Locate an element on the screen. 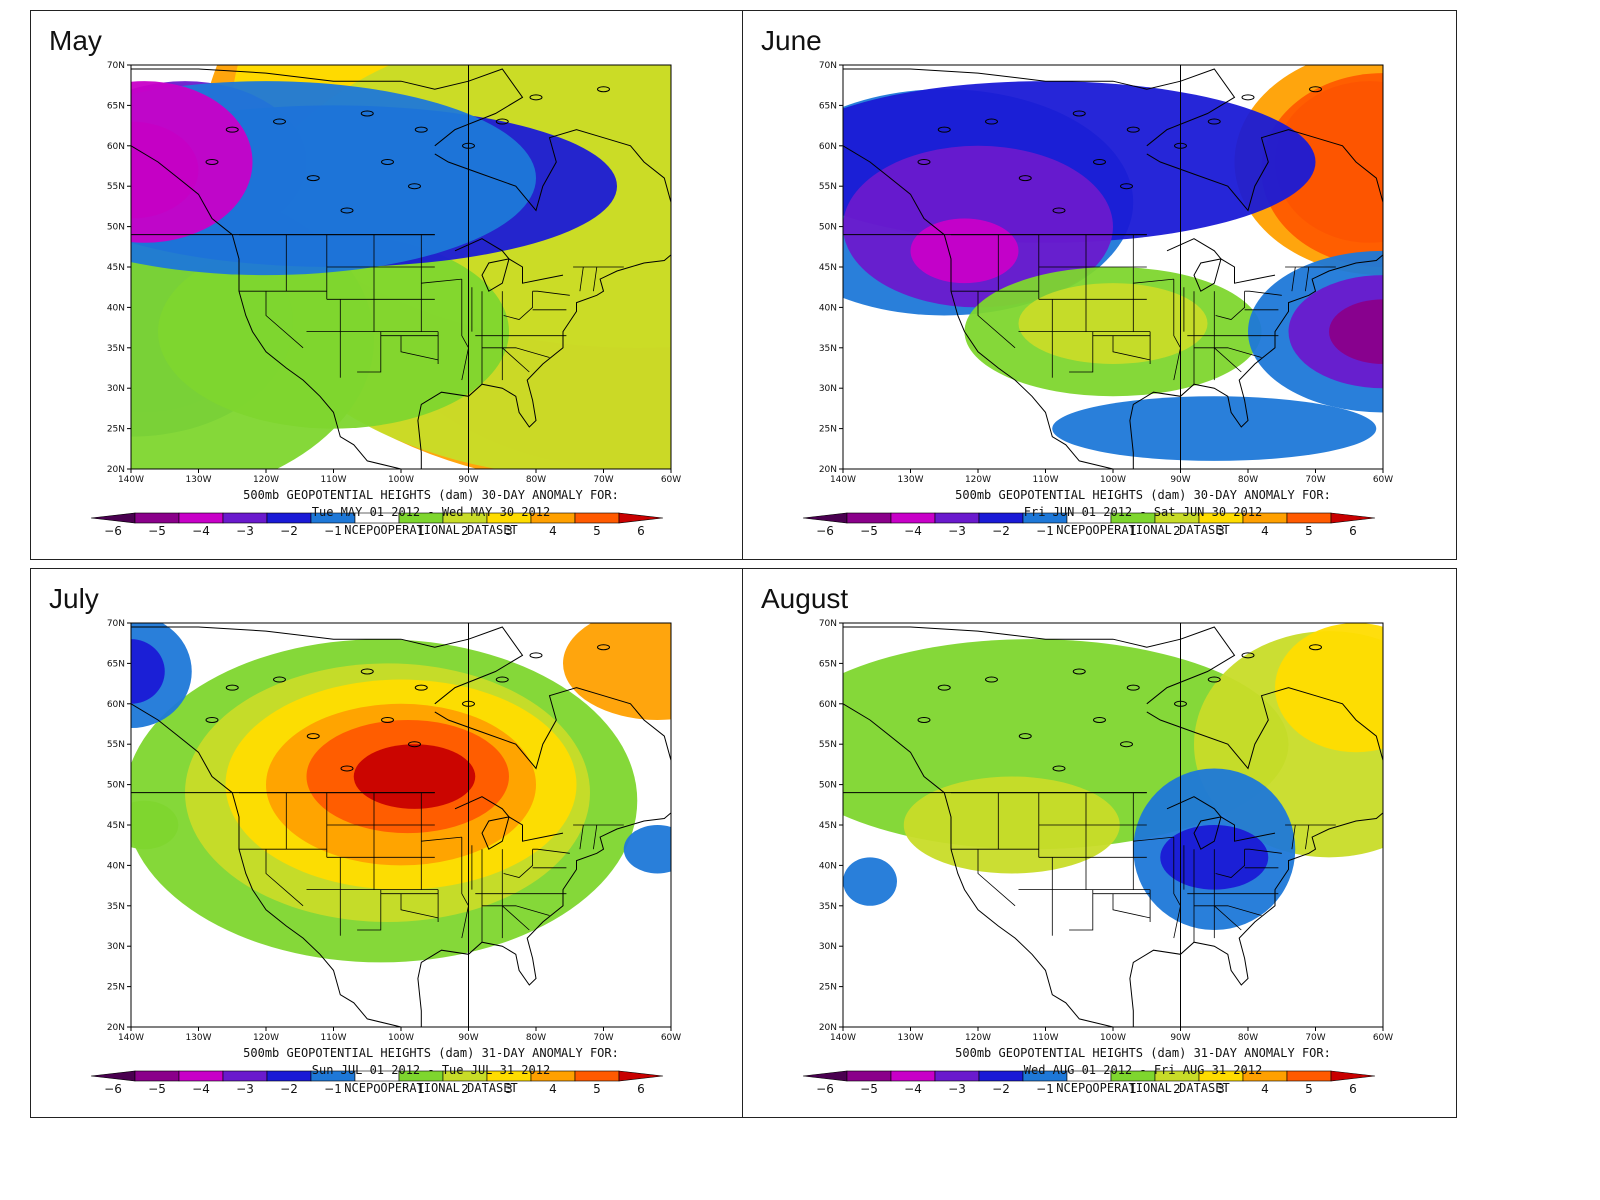 This screenshot has height=1200, width=1600. lon-tick-label: 80W is located at coordinates (536, 1038).